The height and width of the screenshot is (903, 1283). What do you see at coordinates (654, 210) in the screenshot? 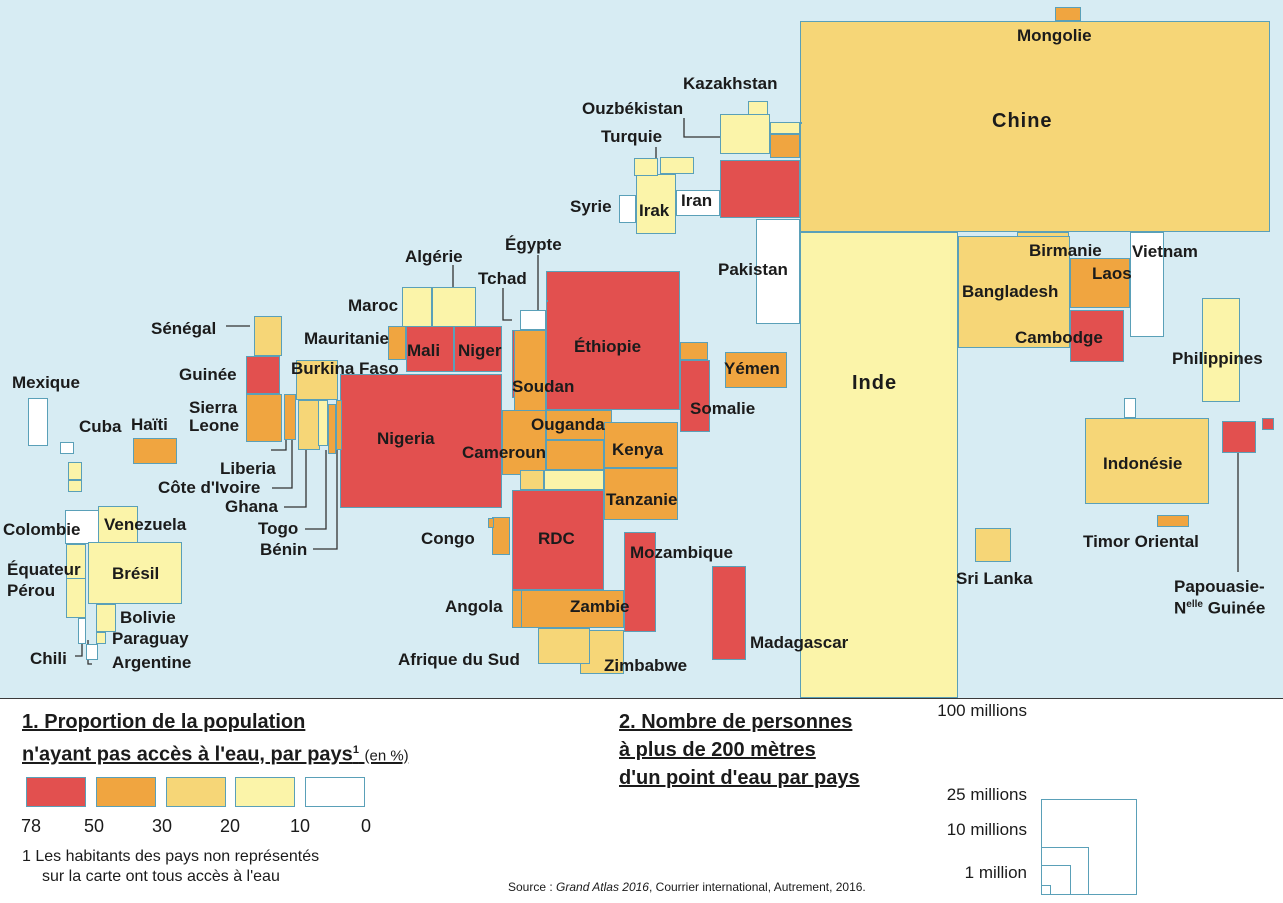
I see `label-irak: Irak` at bounding box center [654, 210].